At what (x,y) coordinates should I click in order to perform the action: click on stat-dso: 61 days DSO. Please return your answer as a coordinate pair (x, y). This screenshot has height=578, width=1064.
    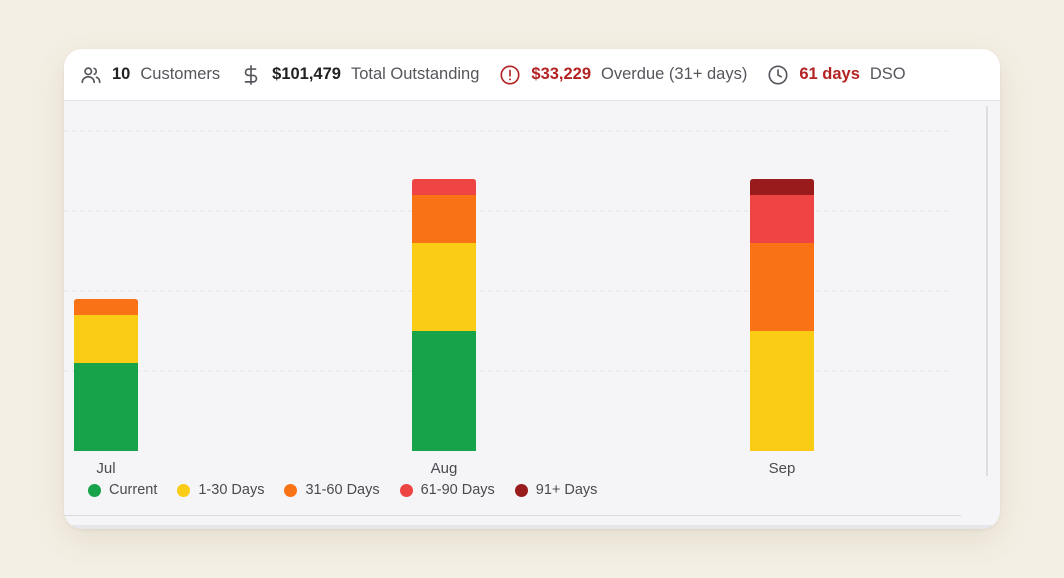
    Looking at the image, I should click on (836, 75).